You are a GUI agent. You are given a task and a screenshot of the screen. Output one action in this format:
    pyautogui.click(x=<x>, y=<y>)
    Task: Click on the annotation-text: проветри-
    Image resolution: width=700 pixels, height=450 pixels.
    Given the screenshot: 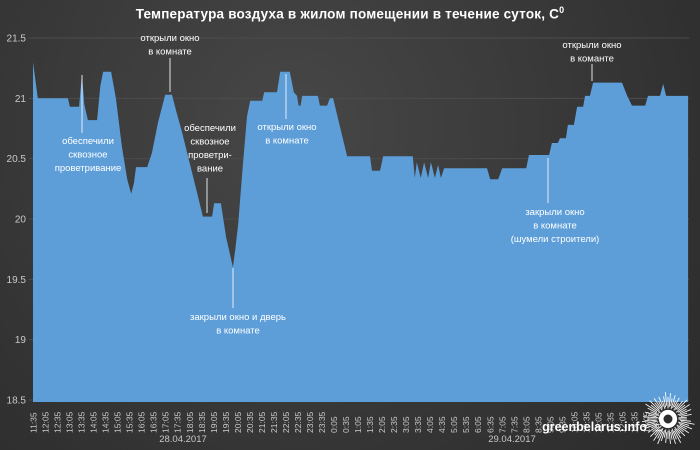 What is the action you would take?
    pyautogui.click(x=210, y=155)
    